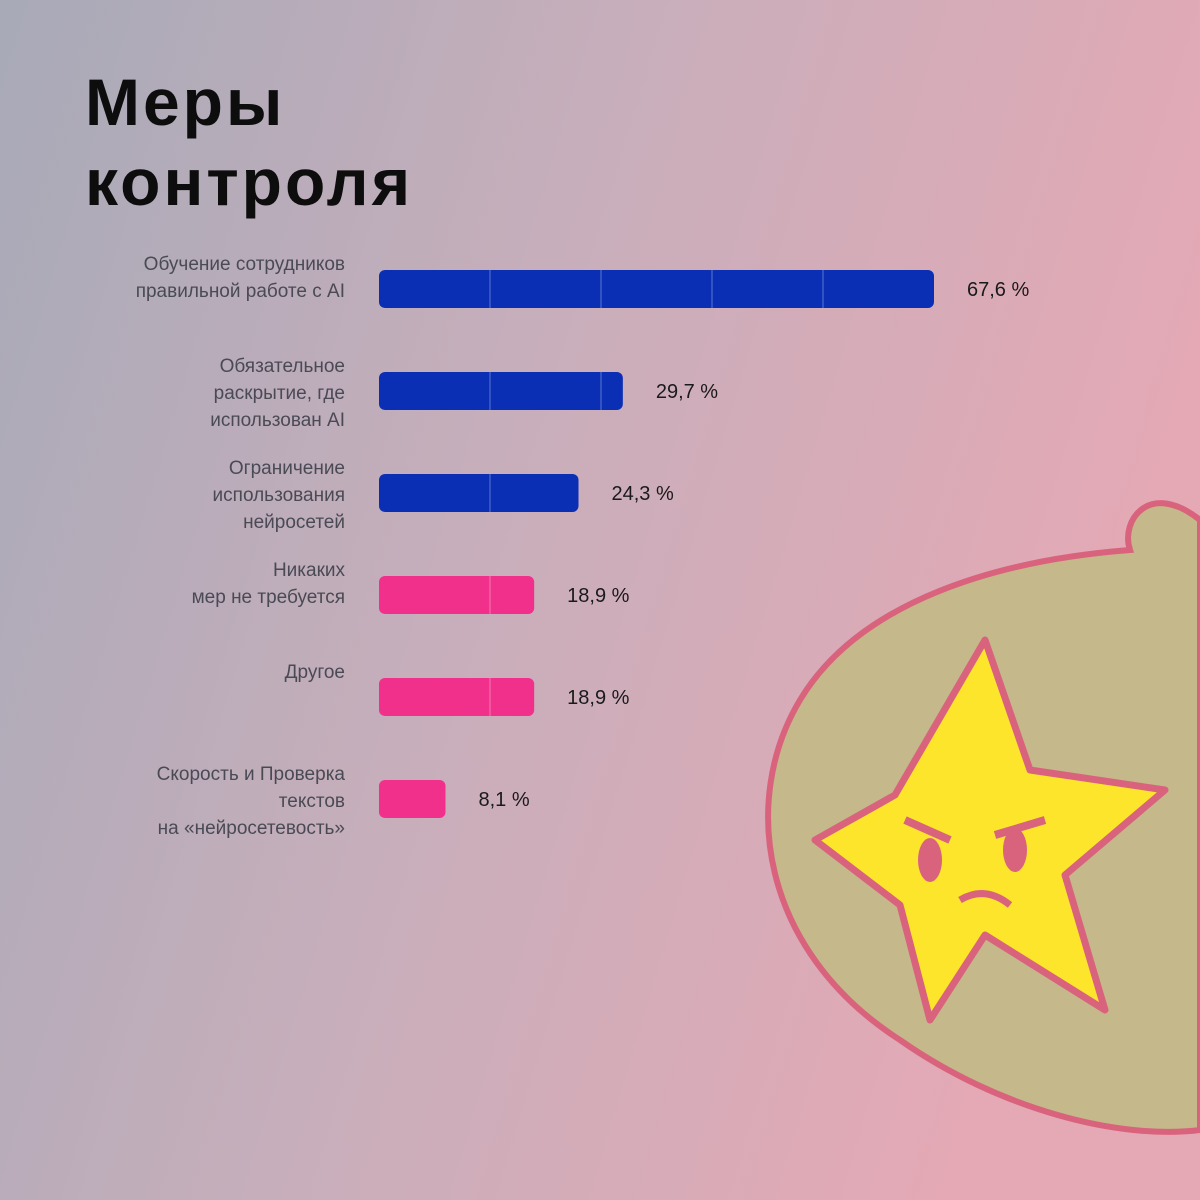 Image resolution: width=1200 pixels, height=1200 pixels. What do you see at coordinates (687, 392) in the screenshot?
I see `value-label: 29,7 %` at bounding box center [687, 392].